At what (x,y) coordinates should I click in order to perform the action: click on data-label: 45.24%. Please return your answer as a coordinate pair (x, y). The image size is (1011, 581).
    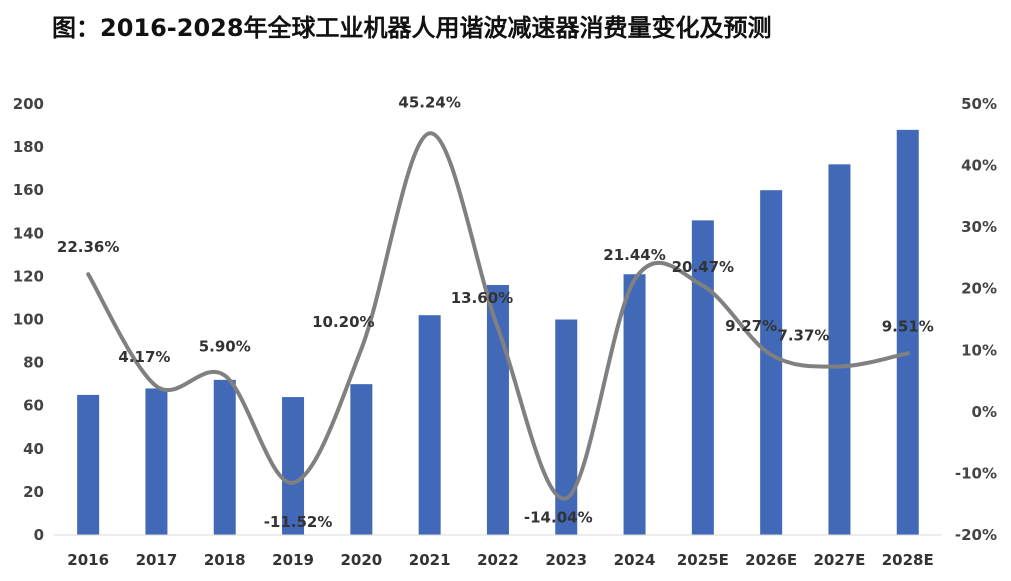
    Looking at the image, I should click on (429, 102).